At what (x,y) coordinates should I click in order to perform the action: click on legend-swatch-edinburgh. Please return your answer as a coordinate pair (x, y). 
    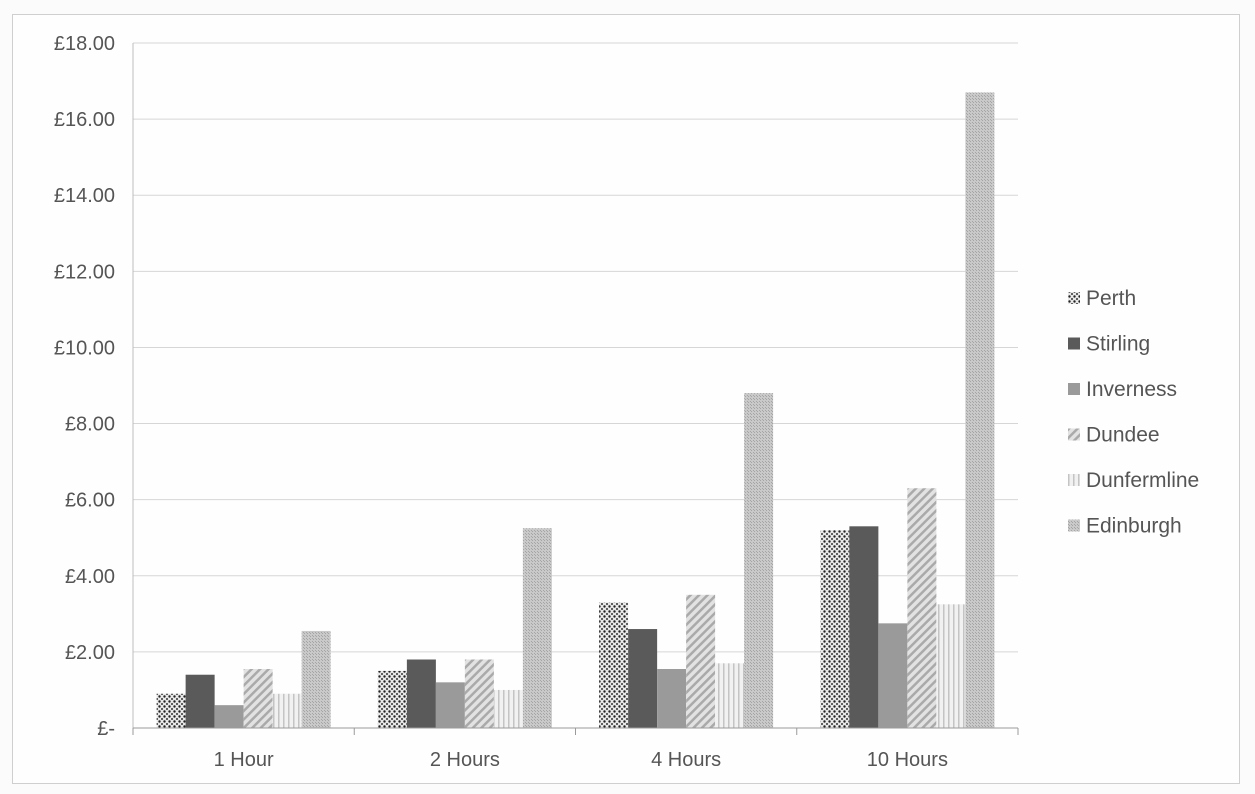
    Looking at the image, I should click on (1074, 525).